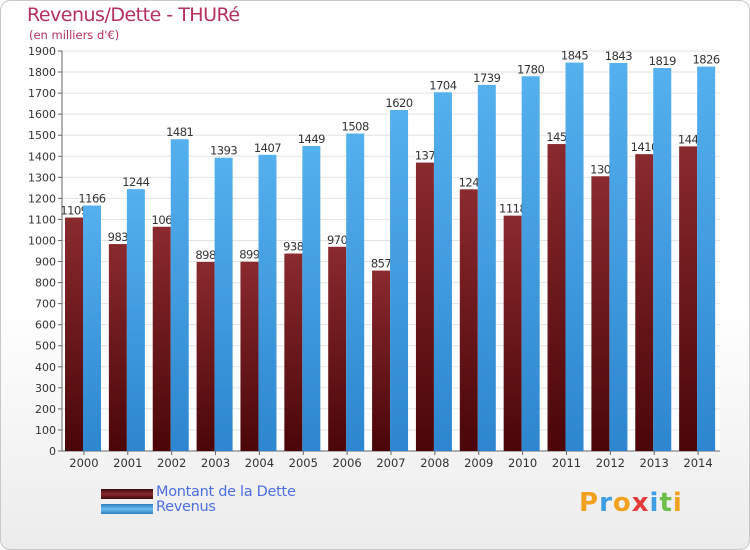 The width and height of the screenshot is (750, 550). I want to click on data-label-revenus: 1826, so click(705, 60).